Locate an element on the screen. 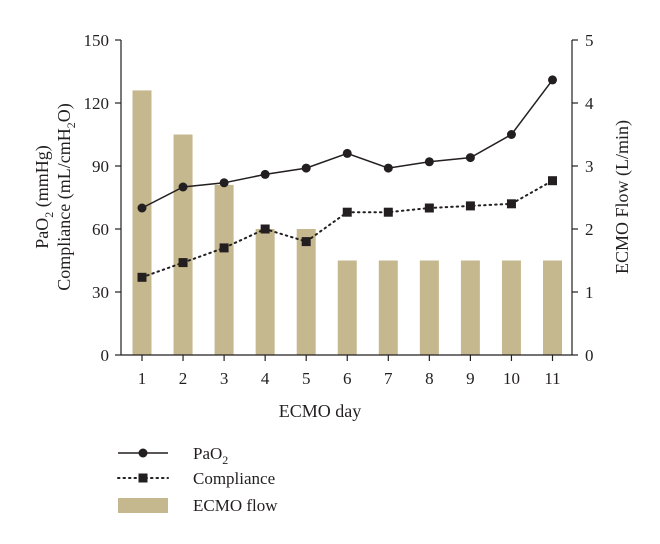 The image size is (660, 544). x-tick-label: 1 is located at coordinates (142, 378).